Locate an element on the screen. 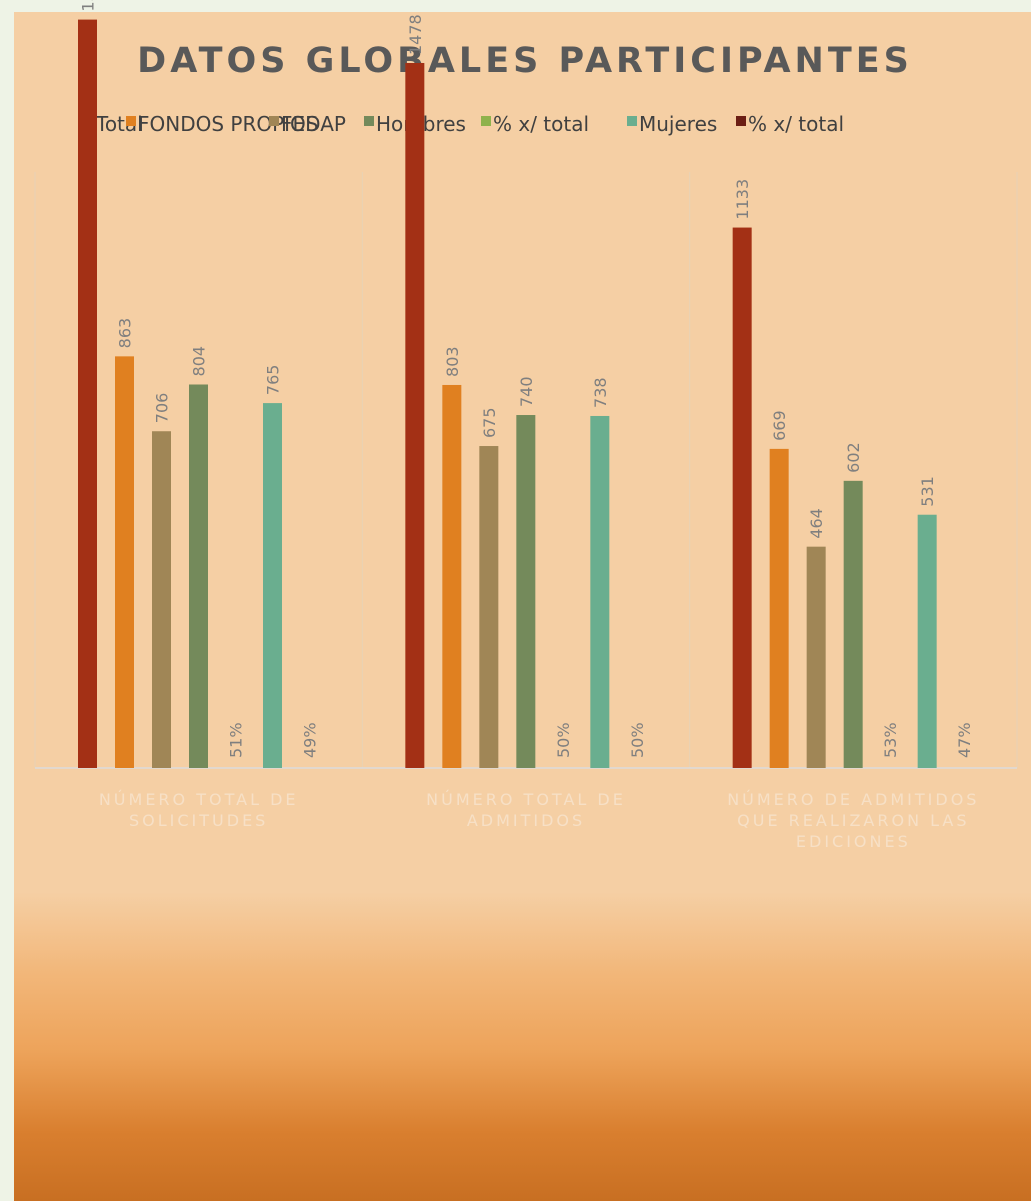 This screenshot has height=1201, width=1031. chart-title: DATOS GLOBALES PARTICIPANTES is located at coordinates (525, 61).